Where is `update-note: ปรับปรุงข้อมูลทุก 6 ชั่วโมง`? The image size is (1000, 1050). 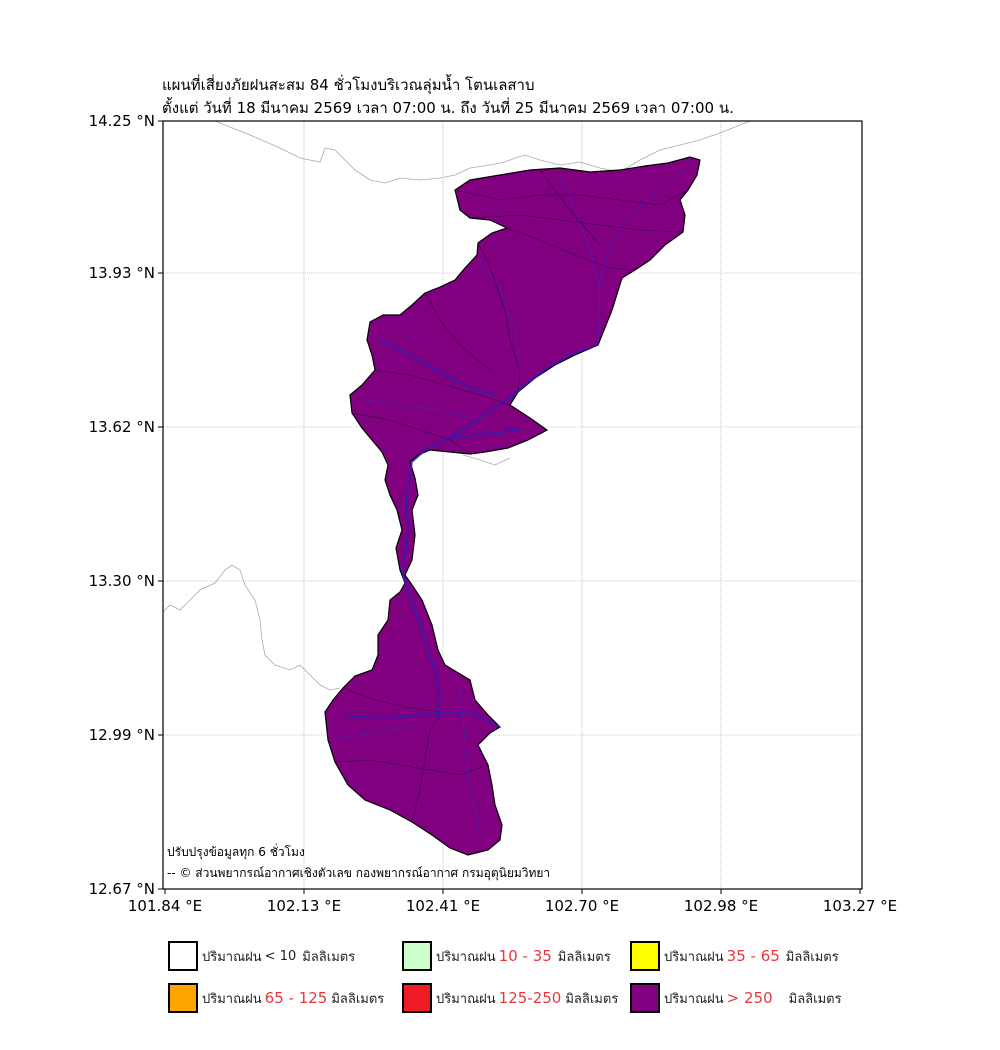
update-note: ปรับปรุงข้อมูลทุก 6 ชั่วโมง is located at coordinates (236, 852).